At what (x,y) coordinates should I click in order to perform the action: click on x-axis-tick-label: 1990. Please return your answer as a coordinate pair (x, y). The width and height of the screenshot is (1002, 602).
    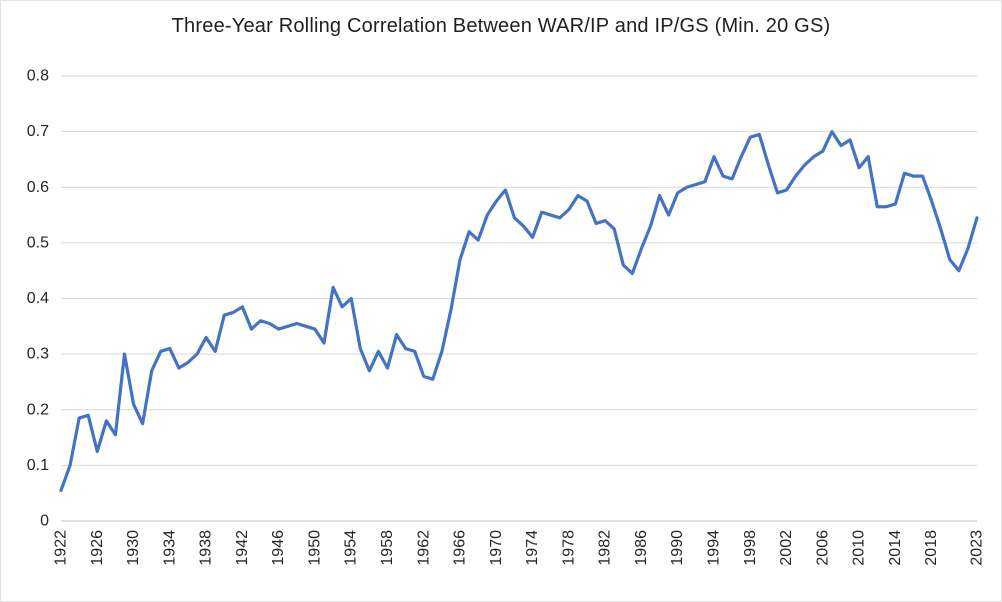
    Looking at the image, I should click on (677, 548).